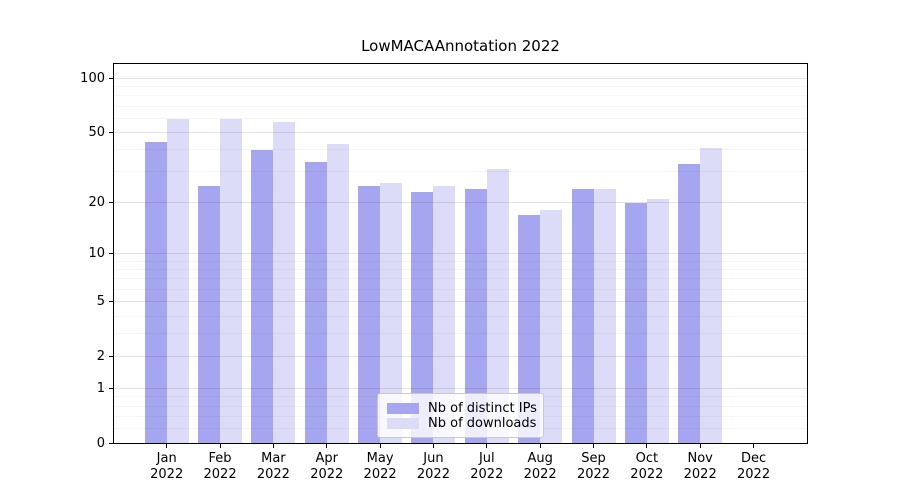  Describe the element at coordinates (273, 466) in the screenshot. I see `x-tick-label-mar: Mar 2022` at that location.